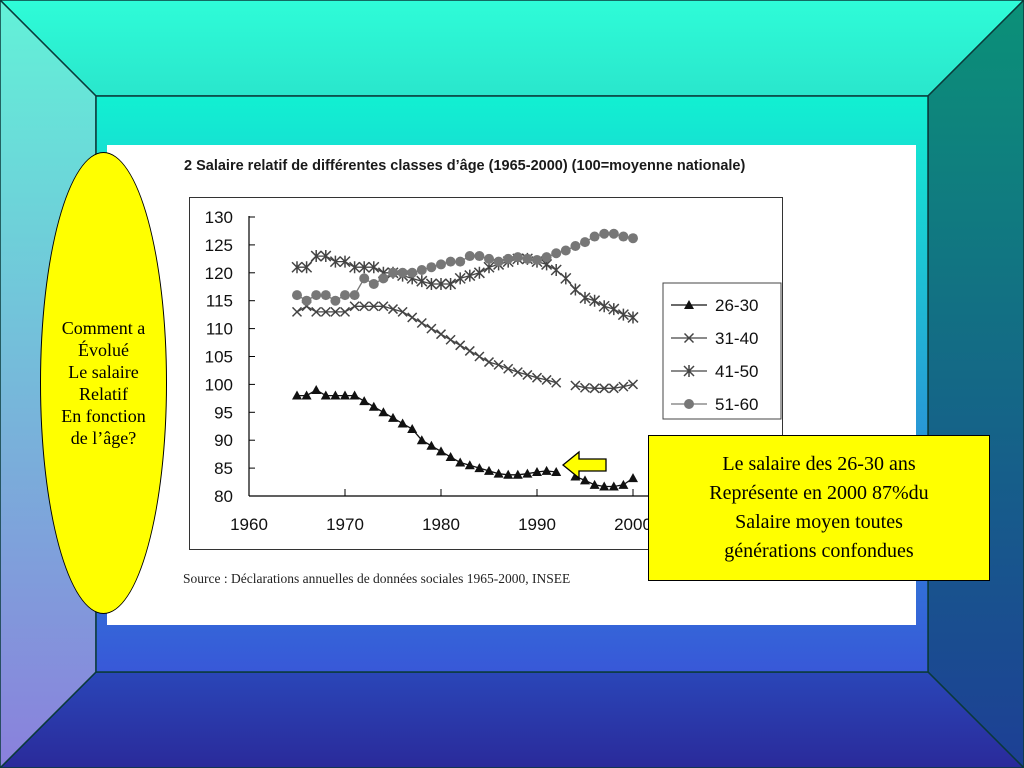 The width and height of the screenshot is (1024, 768). What do you see at coordinates (722, 351) in the screenshot?
I see `legend-box` at bounding box center [722, 351].